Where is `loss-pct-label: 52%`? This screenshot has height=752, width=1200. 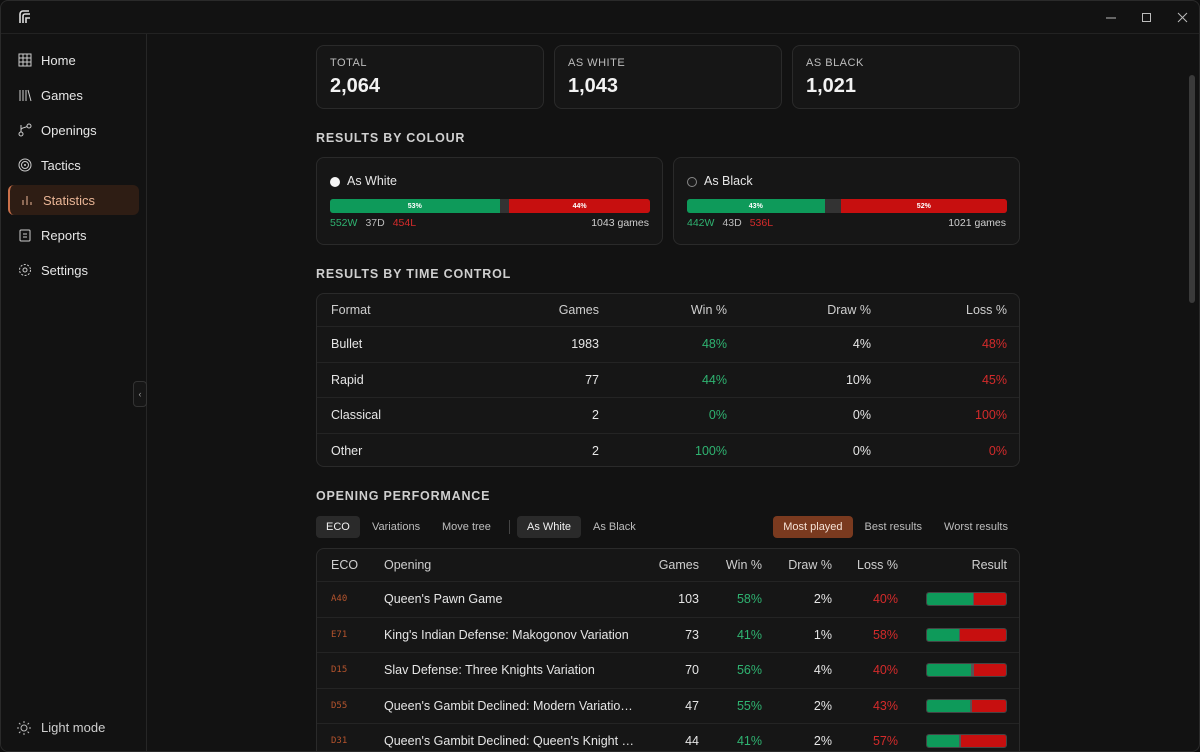
loss-pct-label: 52% is located at coordinates (923, 206).